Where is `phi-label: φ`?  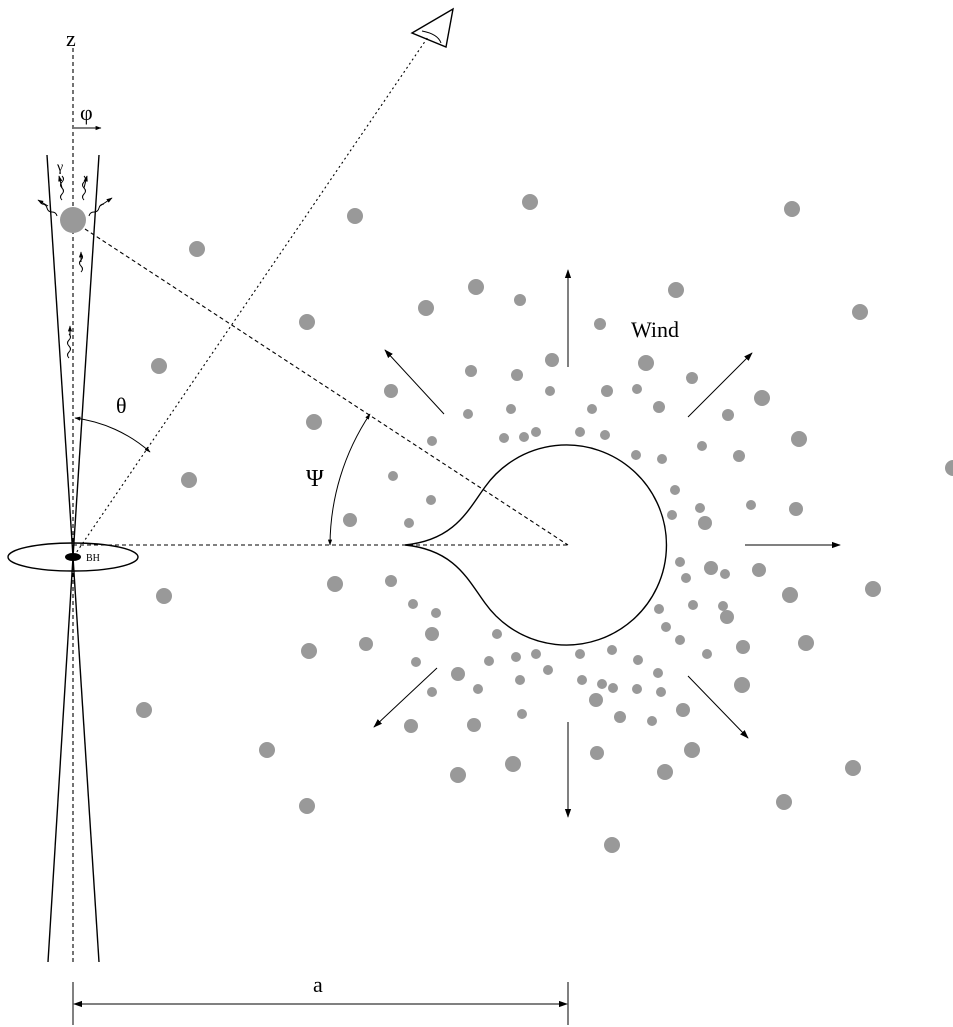 phi-label: φ is located at coordinates (86, 112).